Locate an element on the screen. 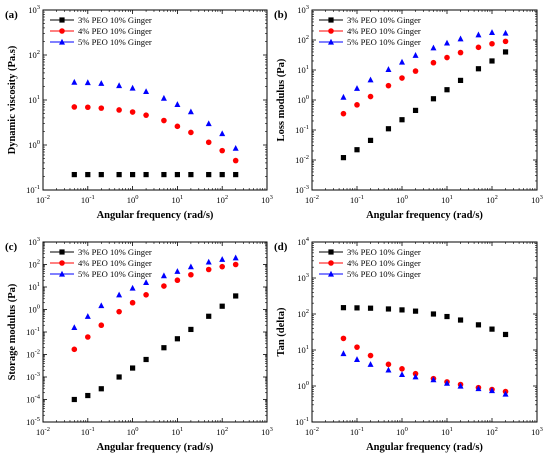  y-tick-label: 10⁻³ is located at coordinates (302, 189).